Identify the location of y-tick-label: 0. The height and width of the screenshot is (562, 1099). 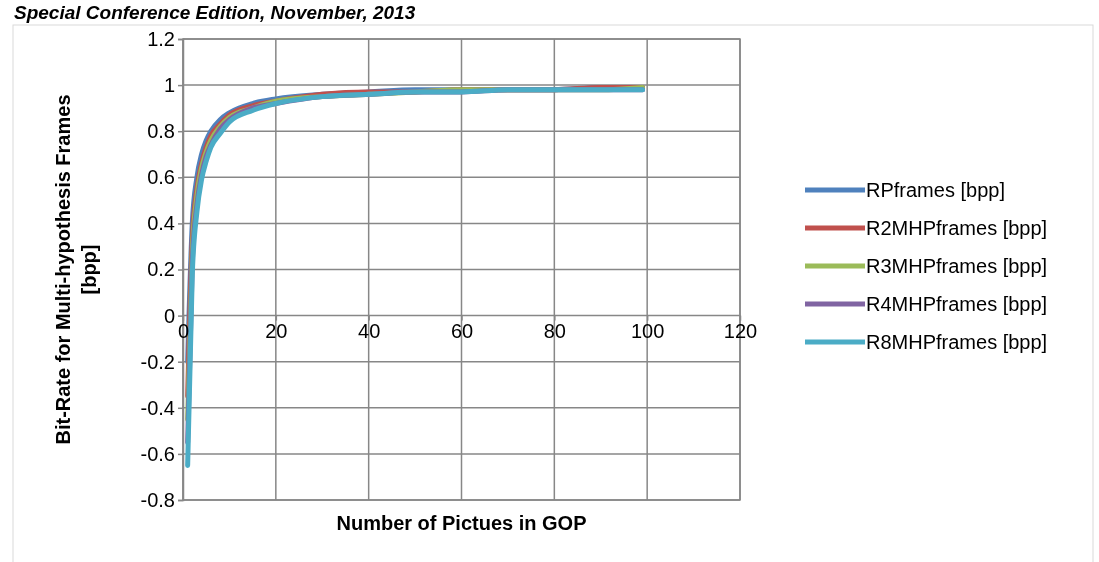
(169, 315).